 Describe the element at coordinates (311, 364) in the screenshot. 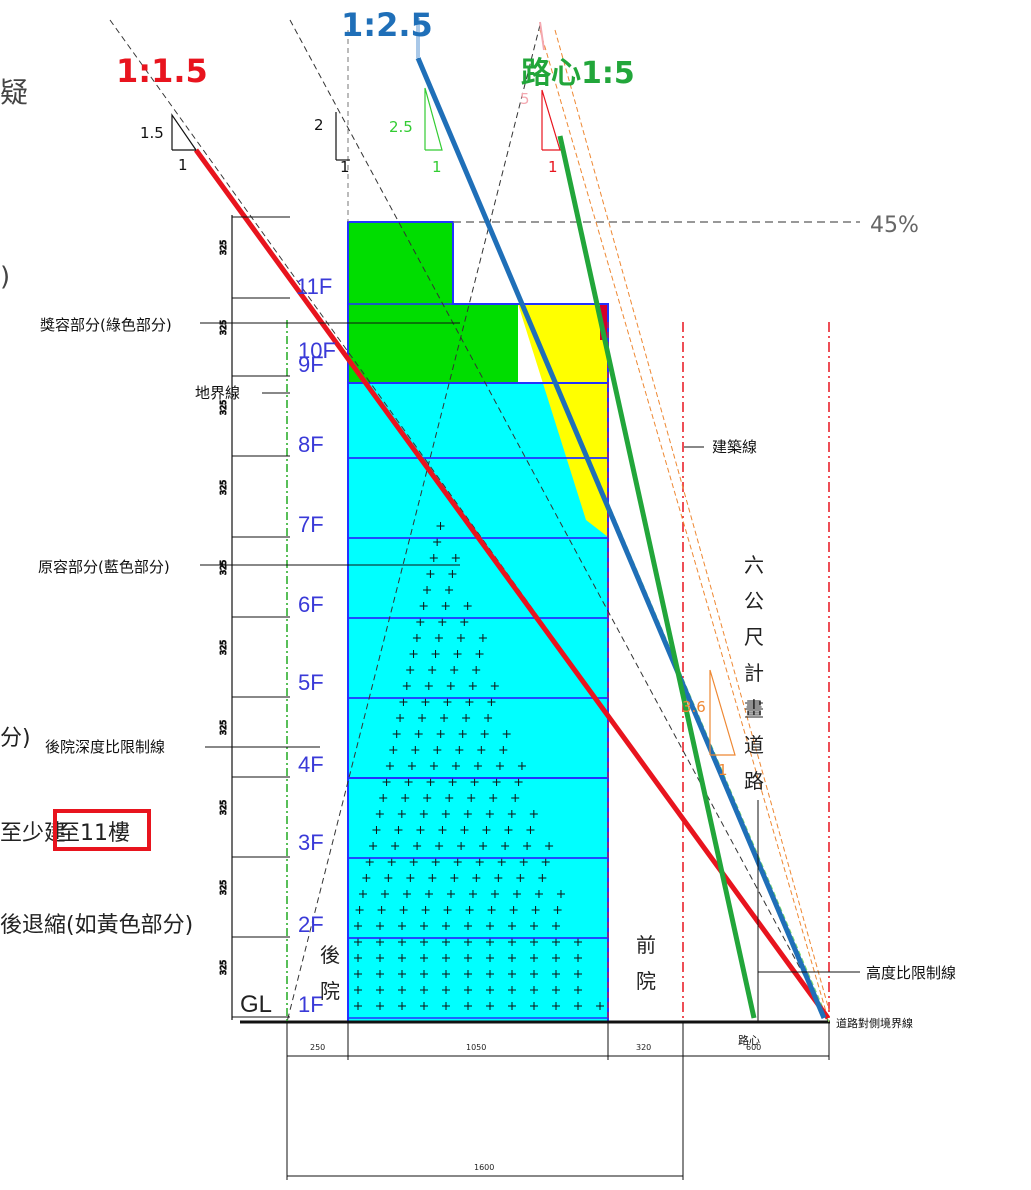

I see `floor-label-9f: 9F` at that location.